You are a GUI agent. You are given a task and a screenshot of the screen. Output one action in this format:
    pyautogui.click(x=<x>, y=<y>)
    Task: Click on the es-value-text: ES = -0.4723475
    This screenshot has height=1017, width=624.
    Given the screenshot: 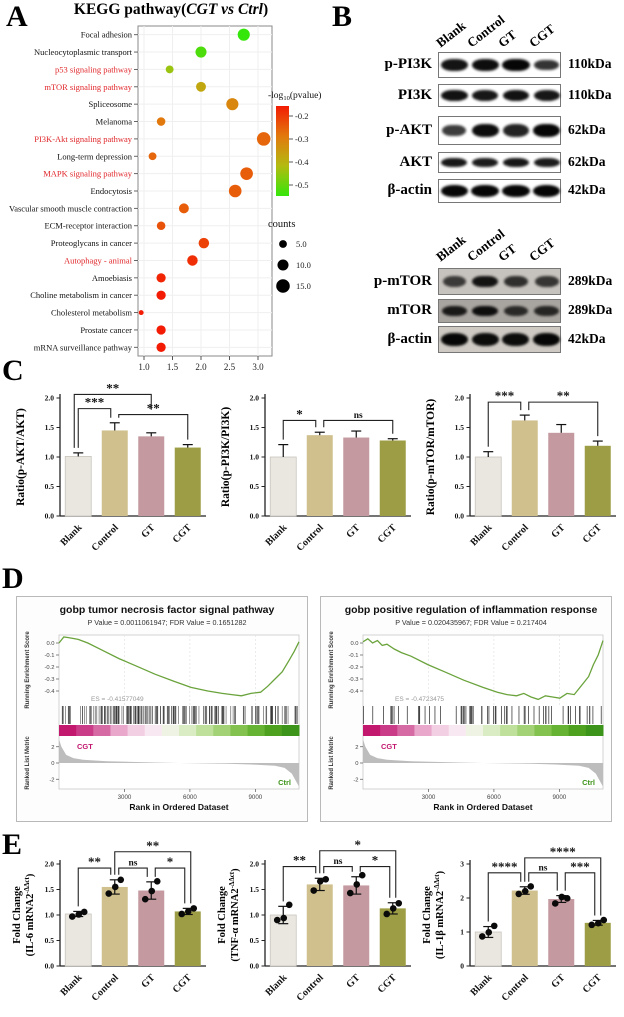 What is the action you would take?
    pyautogui.click(x=419, y=699)
    